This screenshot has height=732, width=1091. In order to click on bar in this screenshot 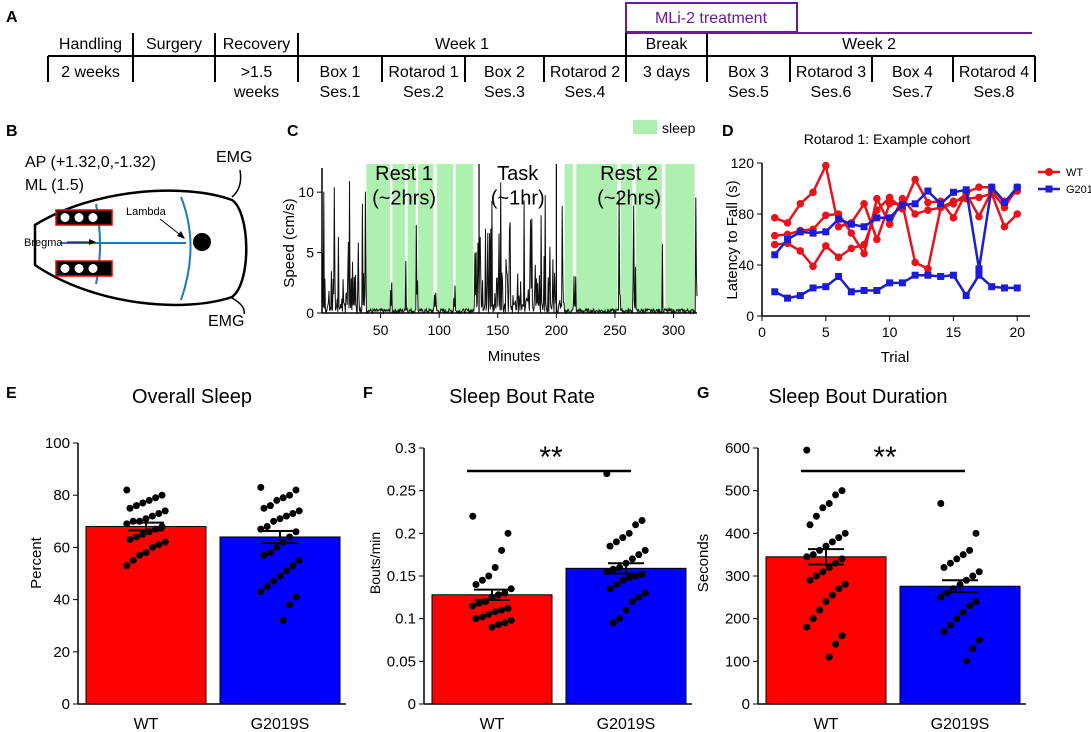, I will do `click(626, 636)`.